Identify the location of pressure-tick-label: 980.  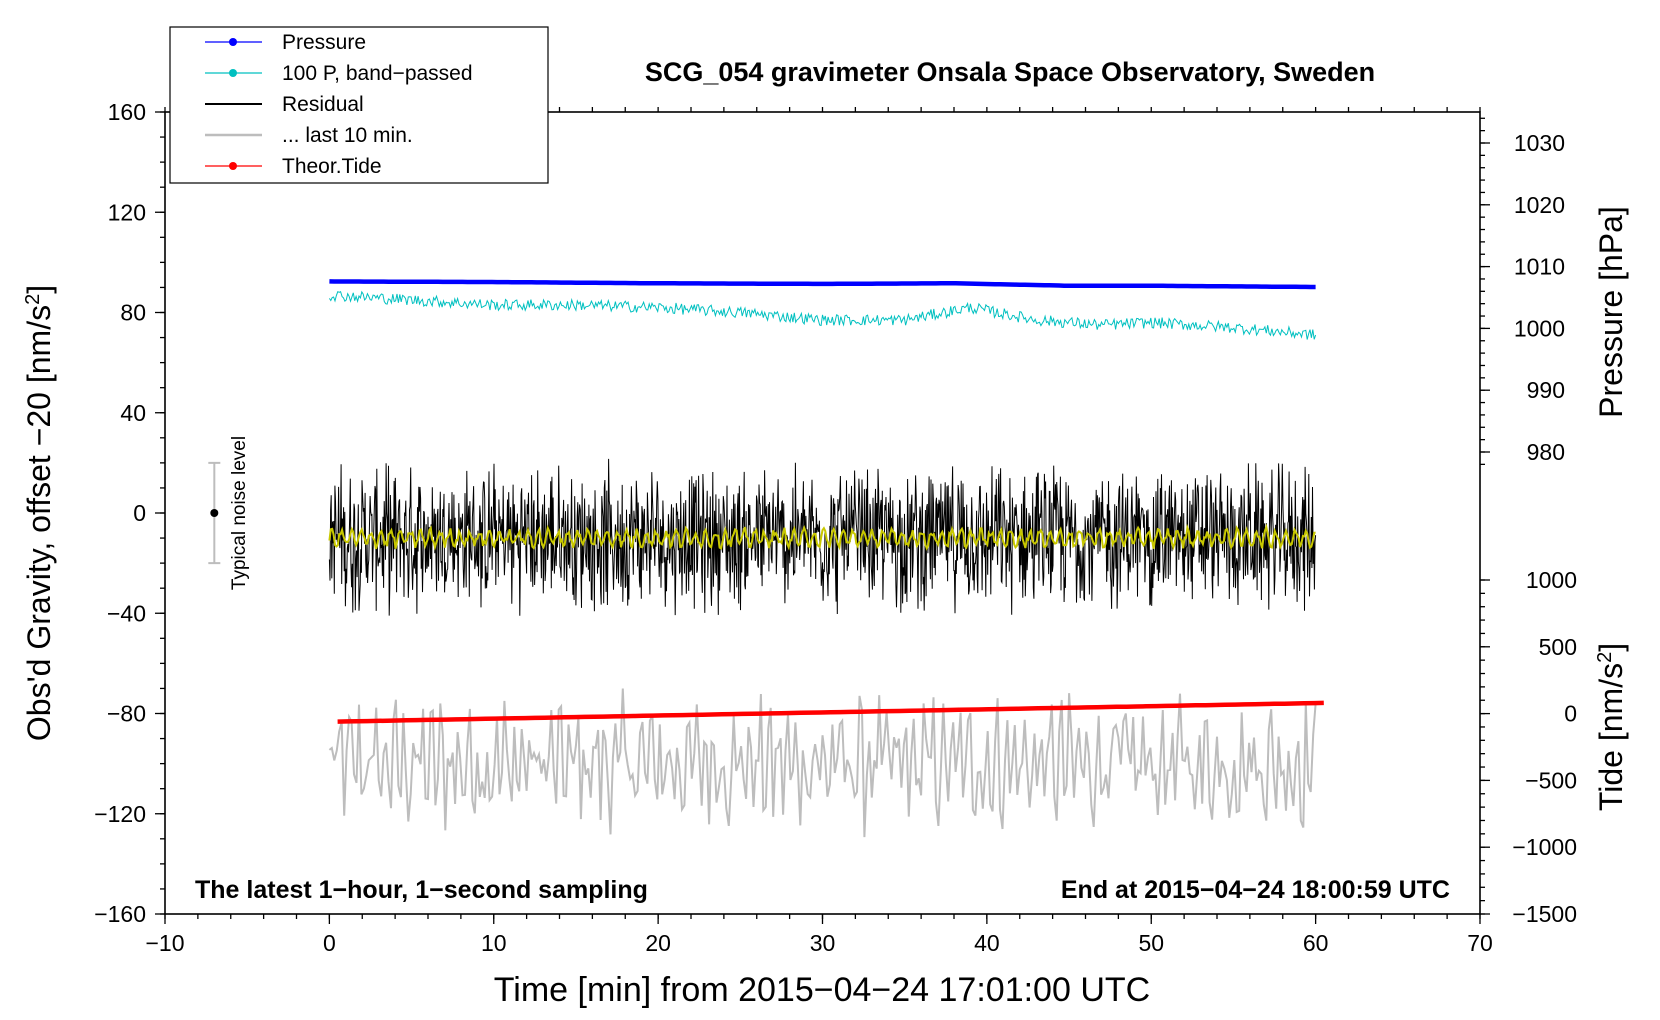
(1546, 452).